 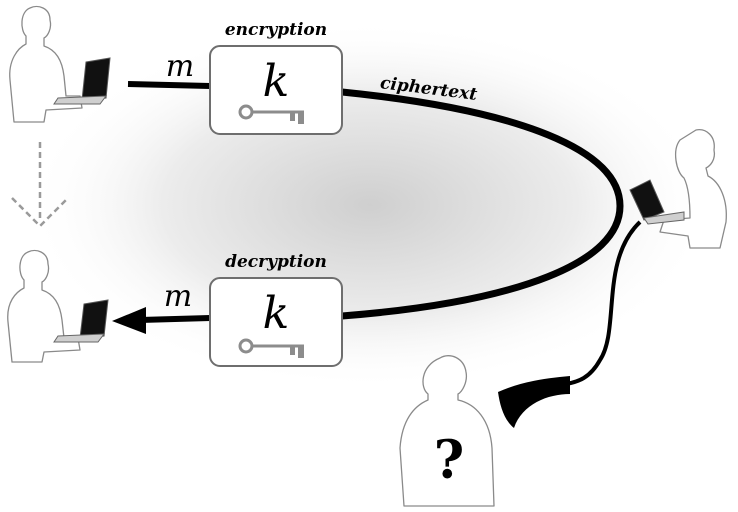 I want to click on encryption-key-letter: k, so click(x=276, y=81).